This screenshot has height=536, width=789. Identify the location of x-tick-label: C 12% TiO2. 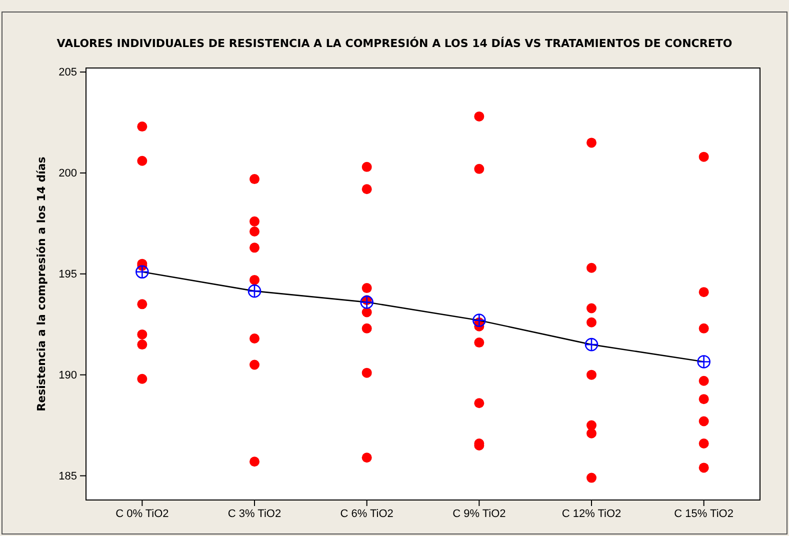
(592, 514).